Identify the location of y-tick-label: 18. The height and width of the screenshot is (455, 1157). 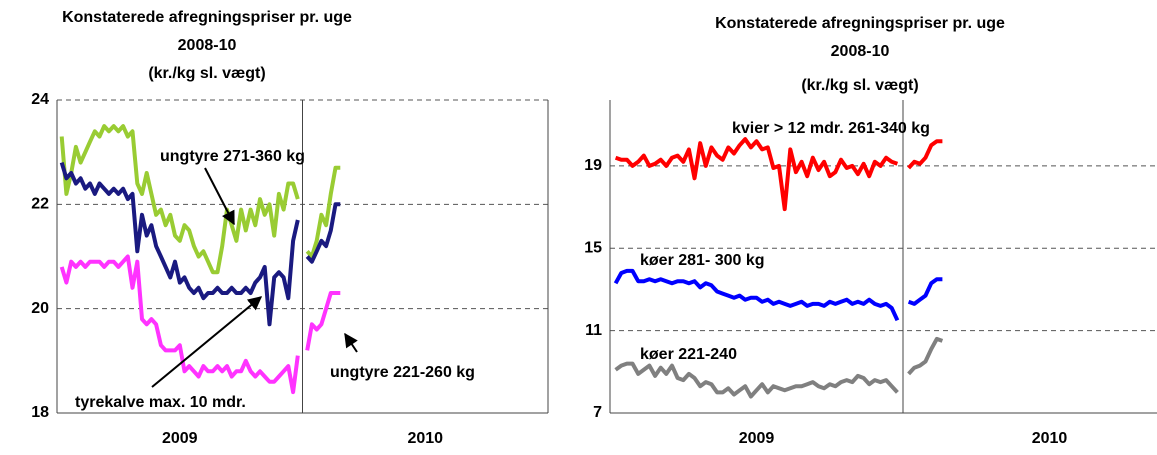
(40, 412).